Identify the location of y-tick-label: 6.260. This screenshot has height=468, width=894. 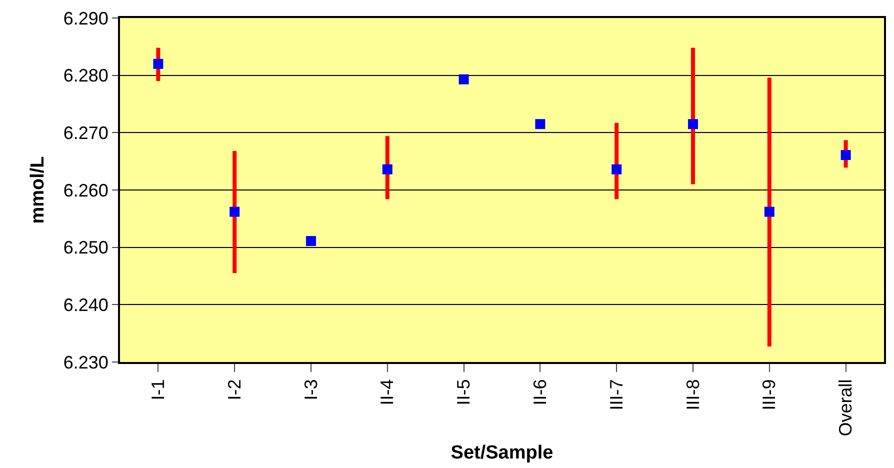
(85, 190).